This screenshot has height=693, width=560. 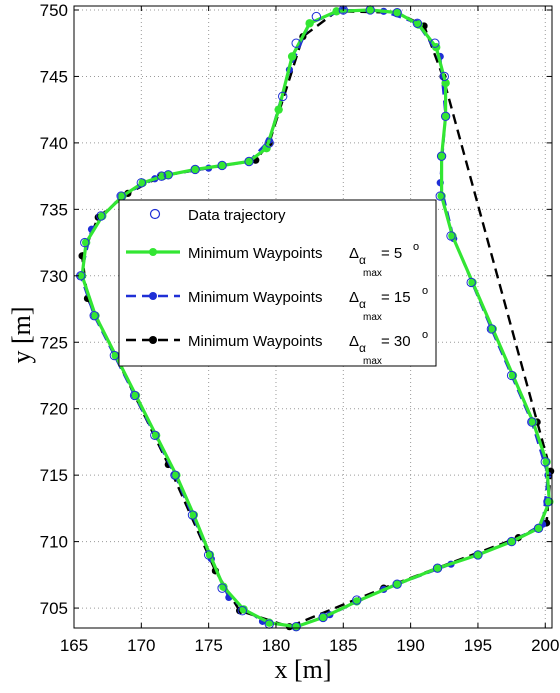 I want to click on legend-alpha-1: α, so click(x=362, y=260).